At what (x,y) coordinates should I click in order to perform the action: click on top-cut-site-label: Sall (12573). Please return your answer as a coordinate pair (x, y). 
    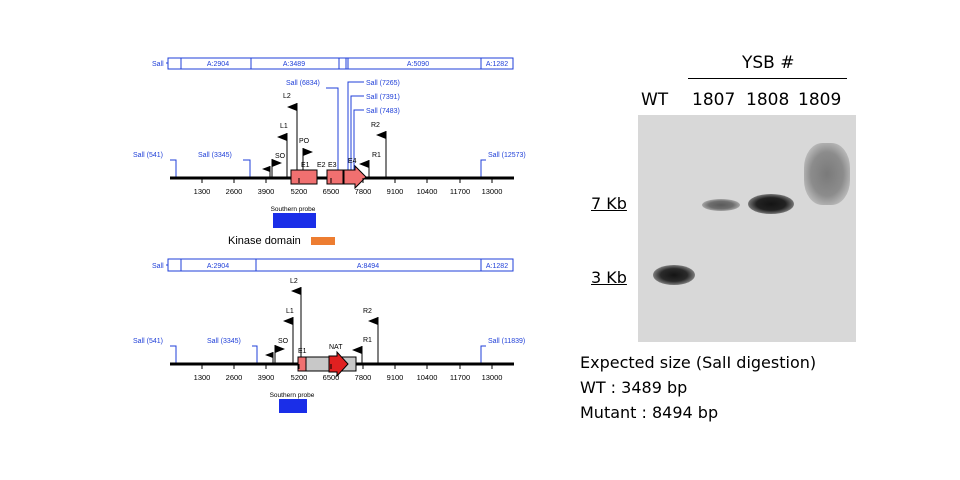
    Looking at the image, I should click on (507, 155).